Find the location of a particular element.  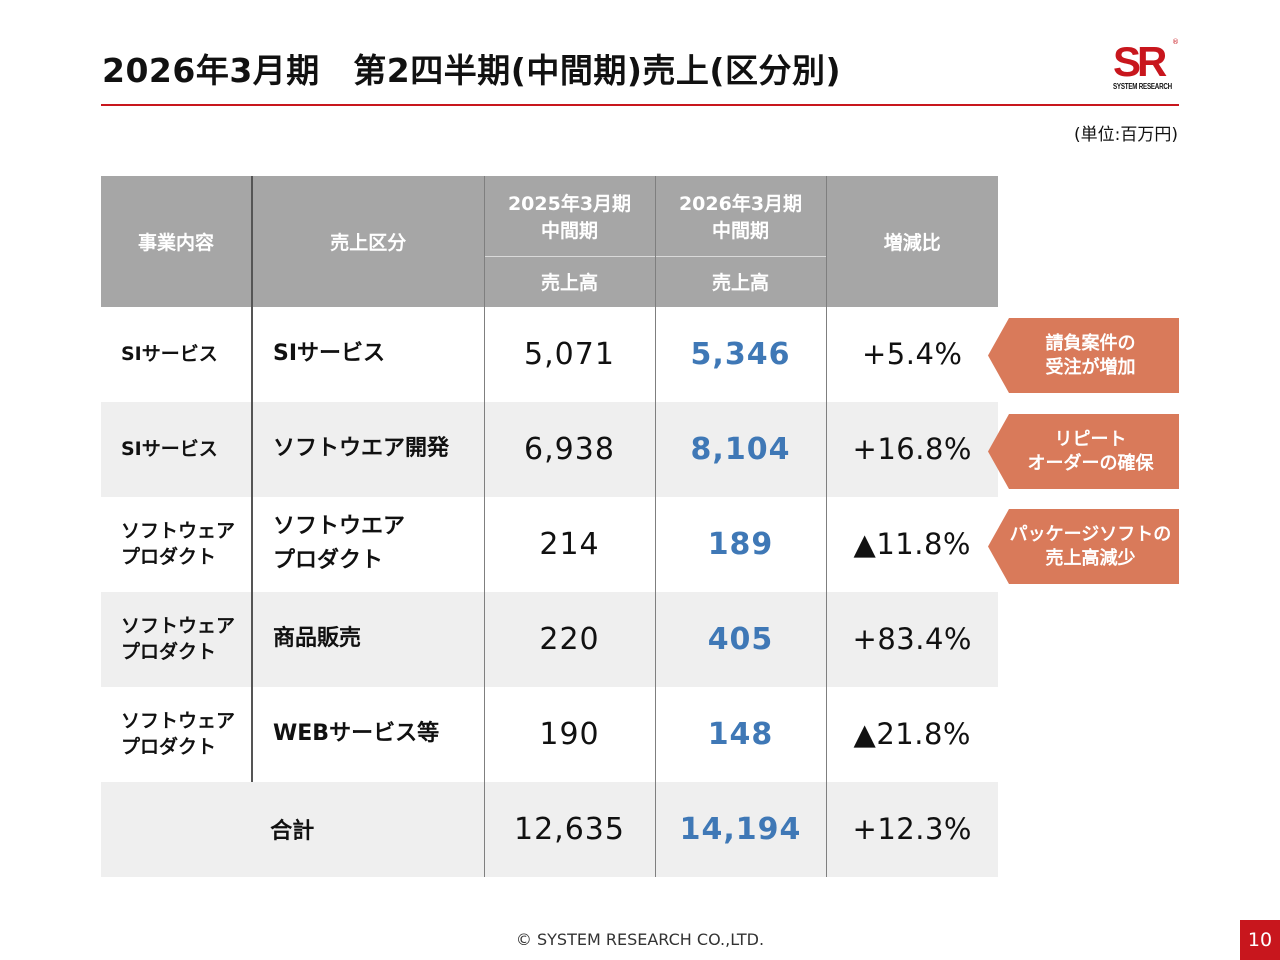

note-line2: 売上高減少 is located at coordinates (1090, 558).